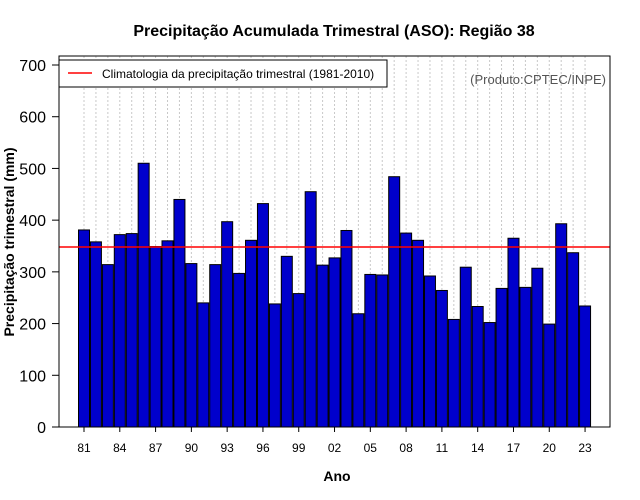 This screenshot has width=640, height=500. I want to click on bar-2007, so click(394, 302).